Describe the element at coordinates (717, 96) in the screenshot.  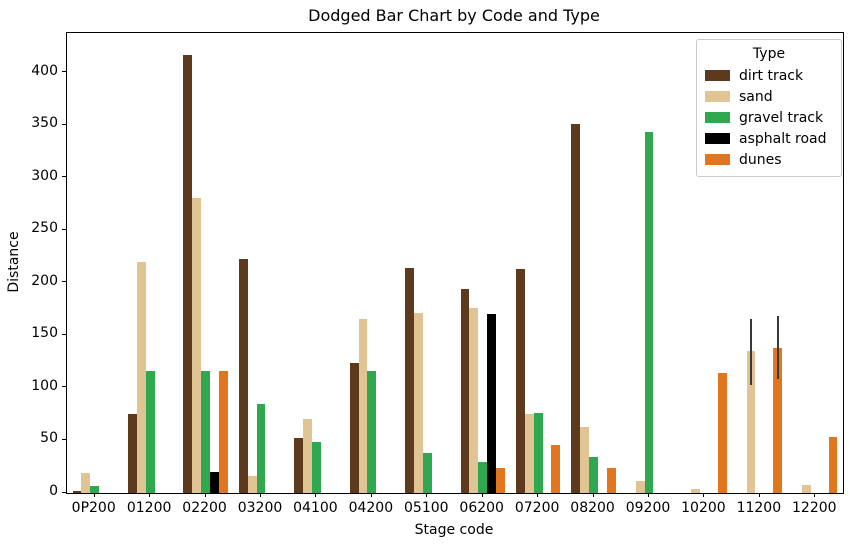
I see `legend-swatch-sand` at that location.